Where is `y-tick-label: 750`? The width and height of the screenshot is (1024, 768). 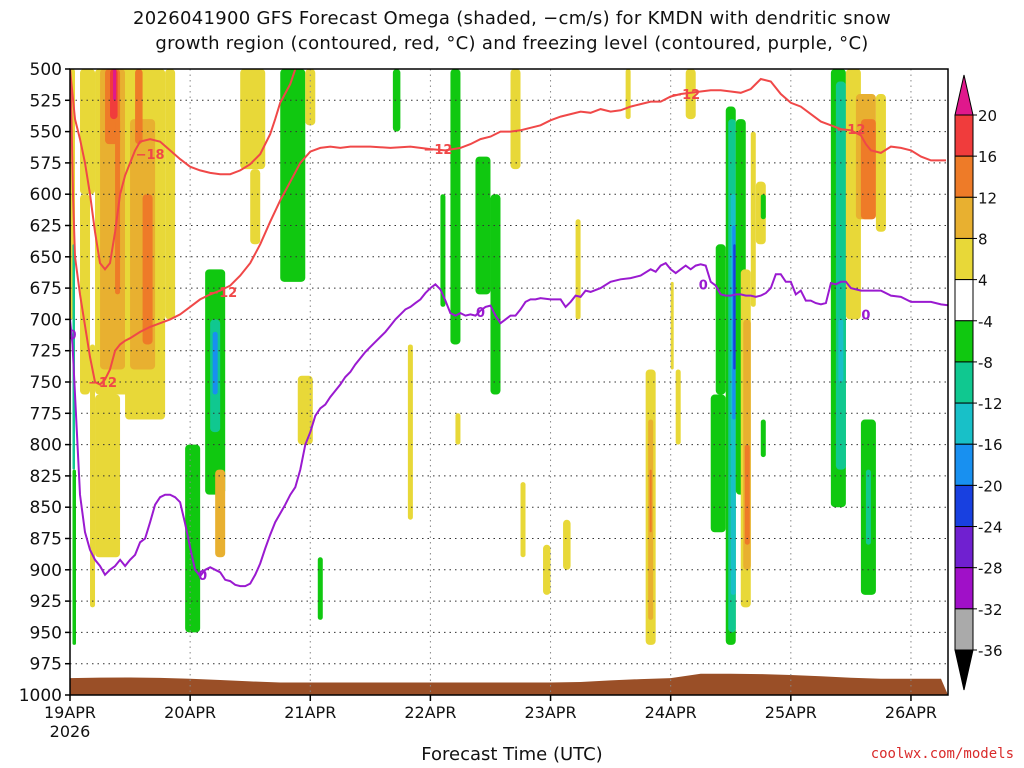 y-tick-label: 750 is located at coordinates (46, 383).